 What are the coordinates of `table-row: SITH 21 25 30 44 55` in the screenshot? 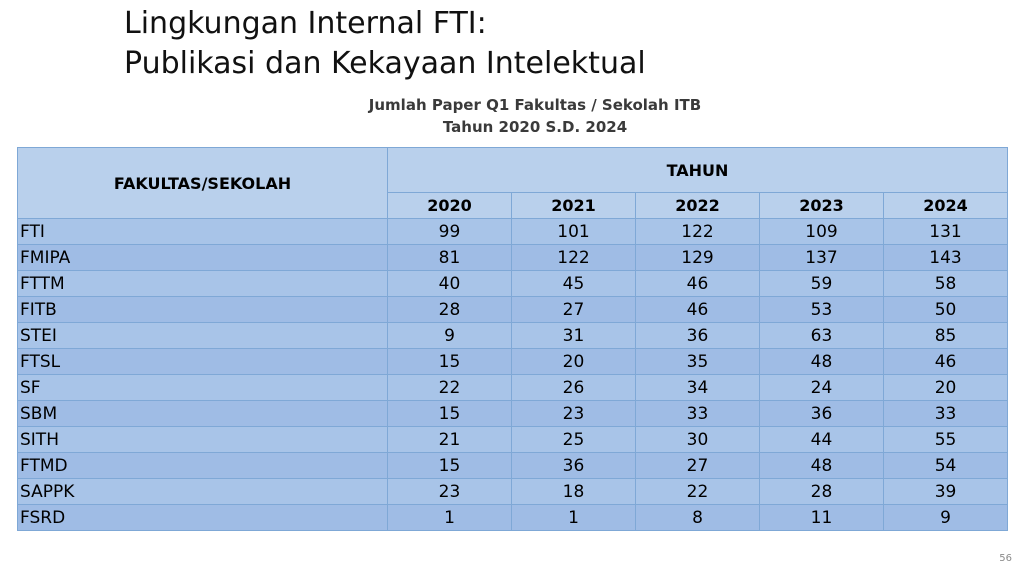 It's located at (513, 439).